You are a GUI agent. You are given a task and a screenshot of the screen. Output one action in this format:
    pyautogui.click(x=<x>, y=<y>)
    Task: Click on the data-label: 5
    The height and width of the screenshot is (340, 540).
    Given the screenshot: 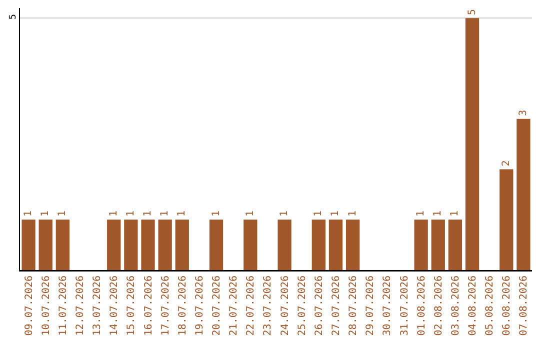 What is the action you would take?
    pyautogui.click(x=472, y=12)
    